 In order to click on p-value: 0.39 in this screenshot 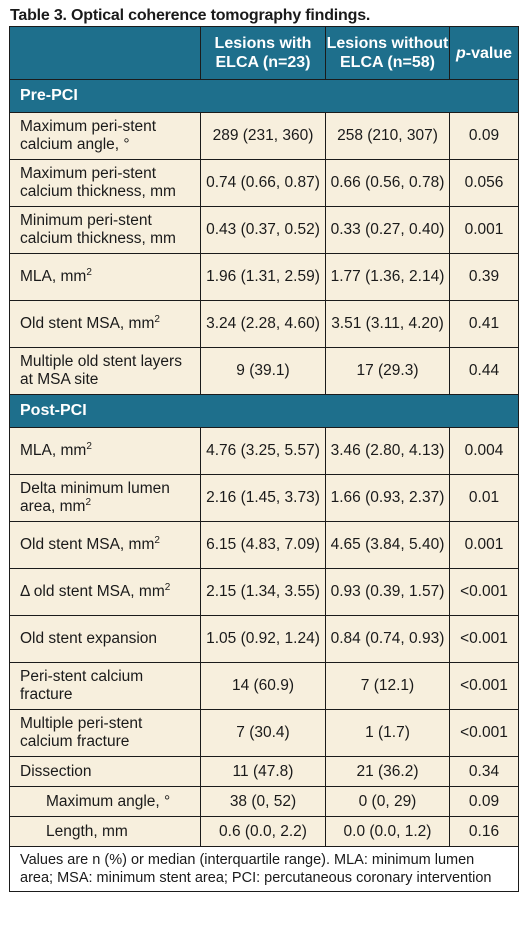, I will do `click(484, 277)`.